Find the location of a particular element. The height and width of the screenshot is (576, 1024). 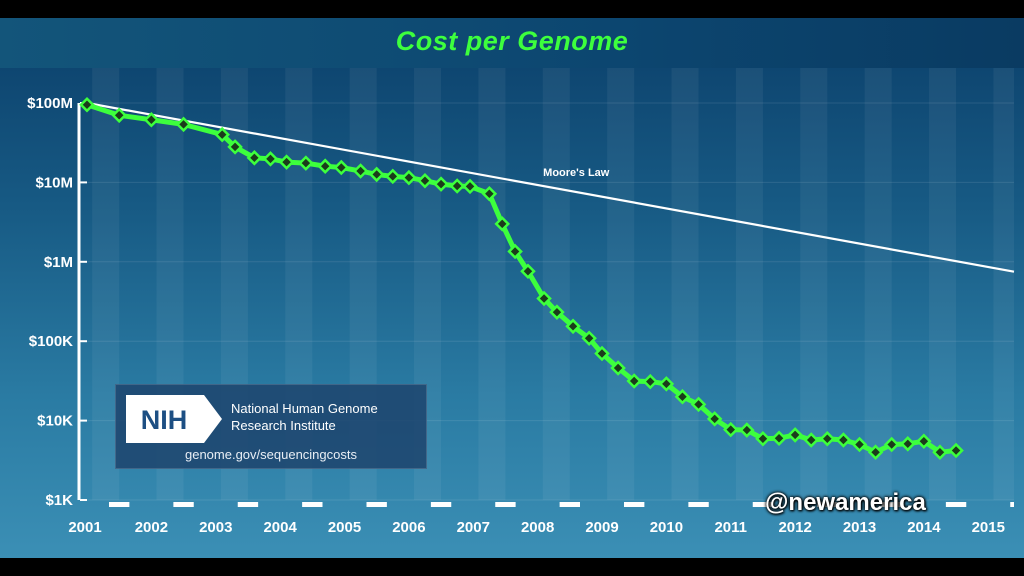

annotations: Moore's Law is located at coordinates (576, 173).